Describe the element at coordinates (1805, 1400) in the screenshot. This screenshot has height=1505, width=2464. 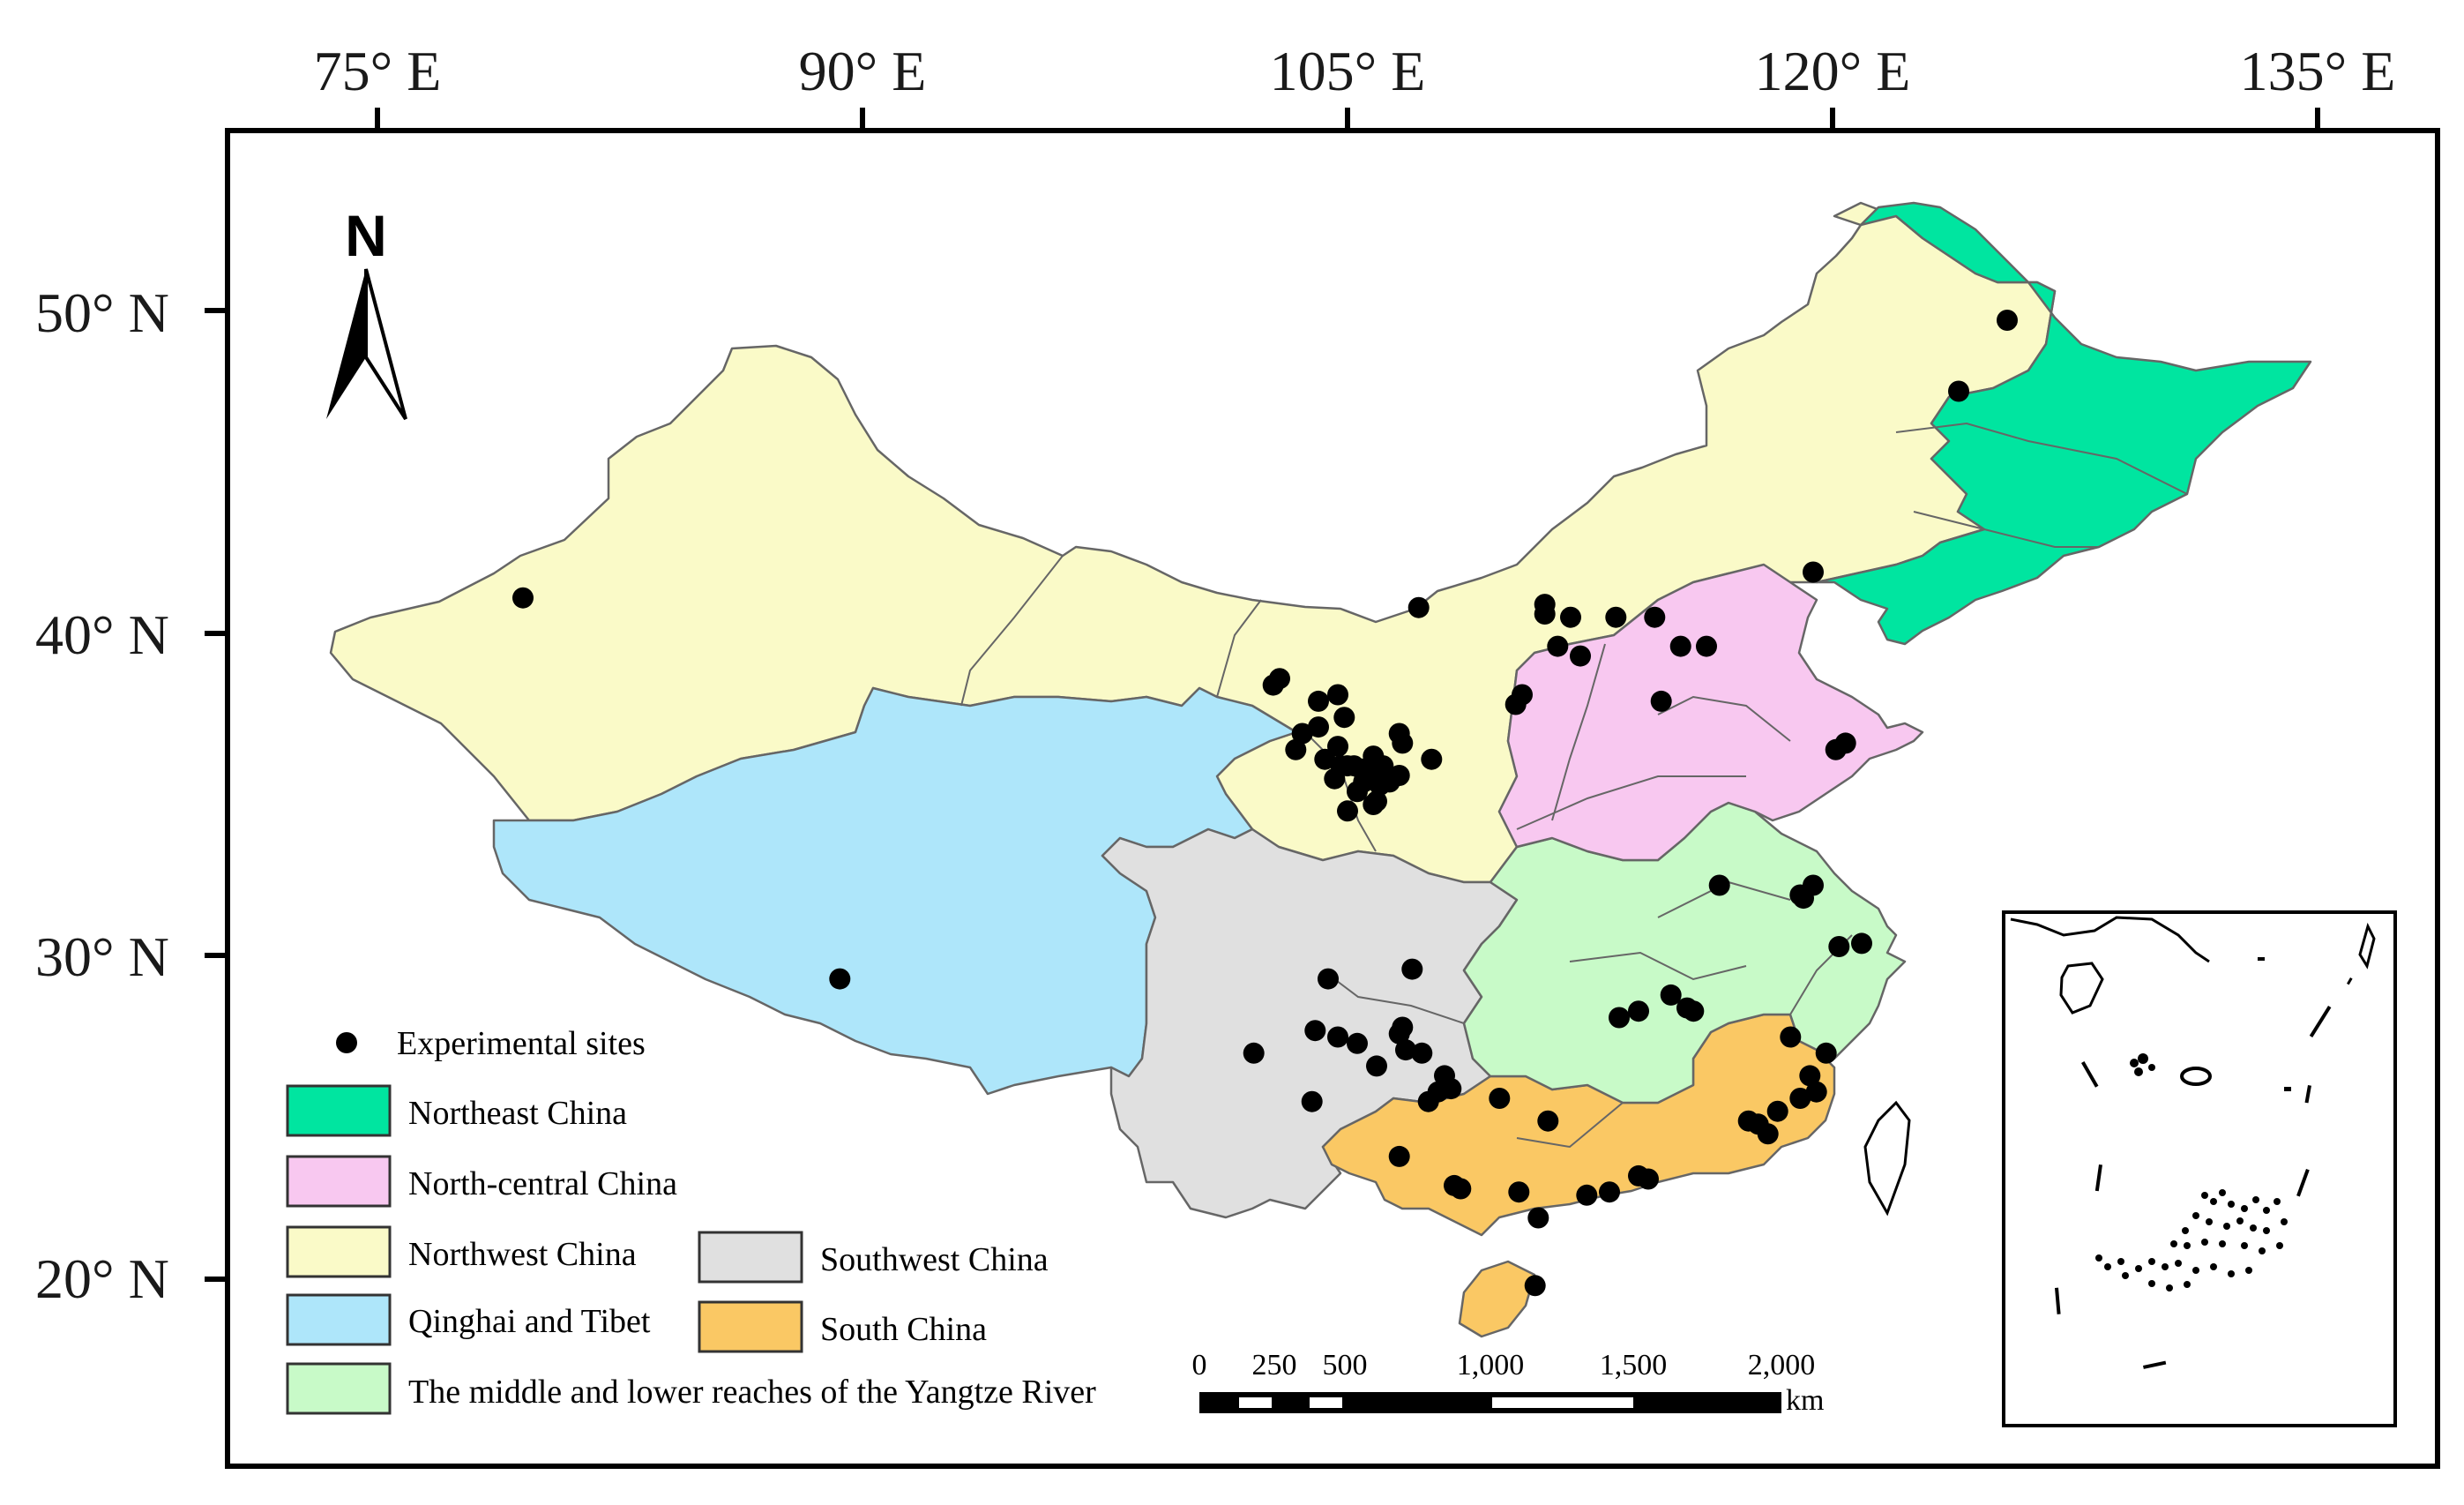
I see `scale-unit: km` at that location.